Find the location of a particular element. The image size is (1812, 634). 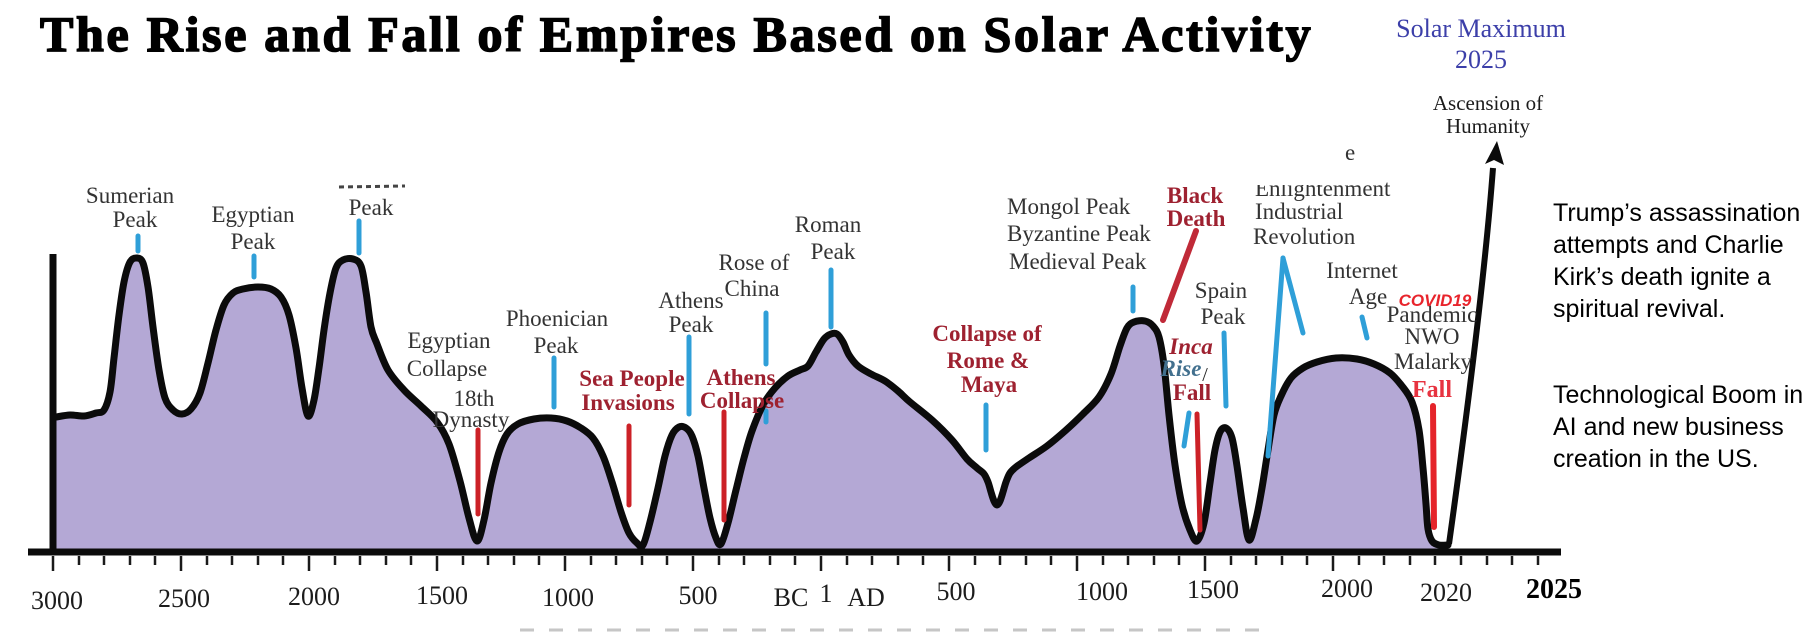

svg-text: Rome & is located at coordinates (988, 360).